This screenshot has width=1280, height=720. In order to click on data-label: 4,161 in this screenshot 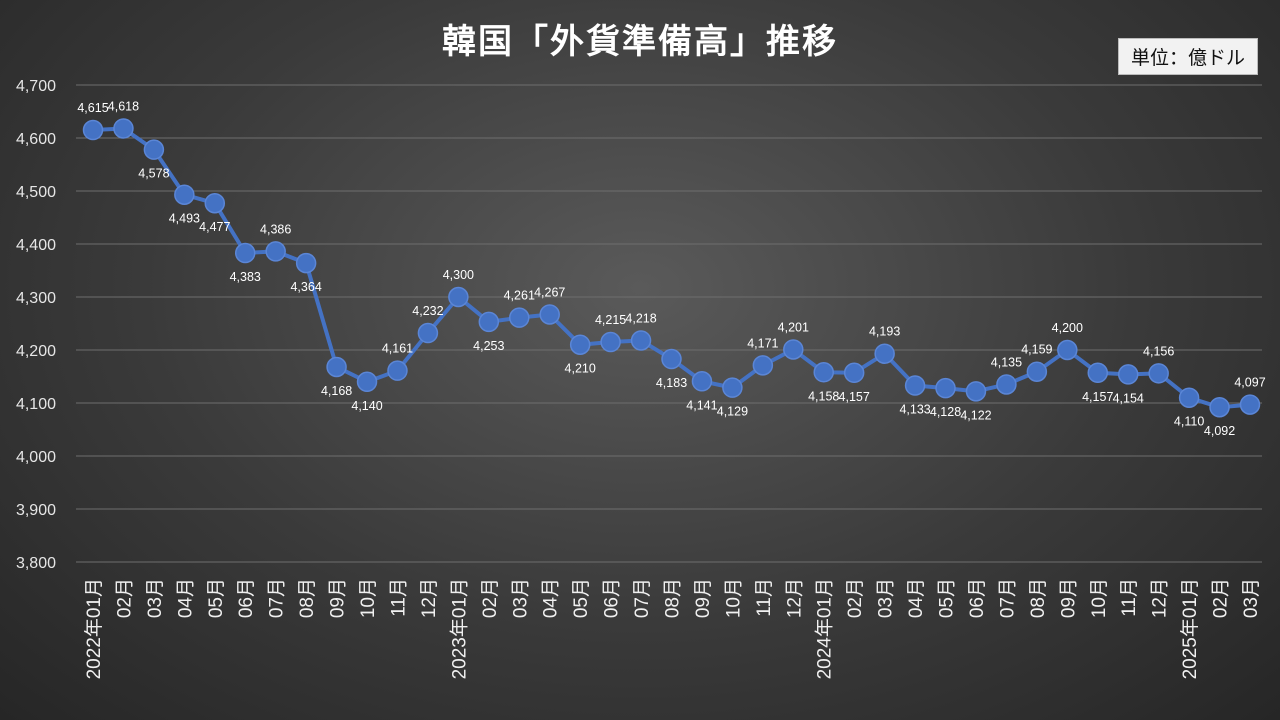, I will do `click(397, 349)`.